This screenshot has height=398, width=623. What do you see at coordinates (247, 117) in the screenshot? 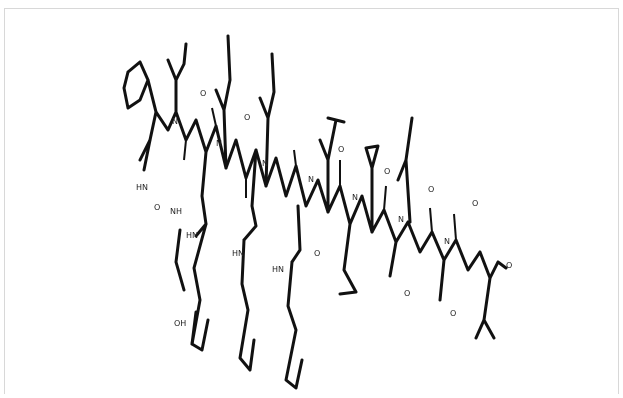
I see `atom-label-o-3: O` at bounding box center [247, 117].